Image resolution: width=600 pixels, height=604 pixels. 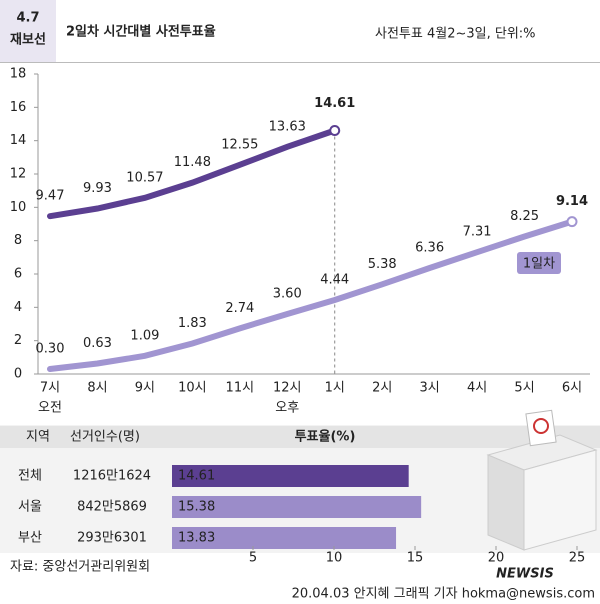 I want to click on voters: 293만6301, so click(x=112, y=538).